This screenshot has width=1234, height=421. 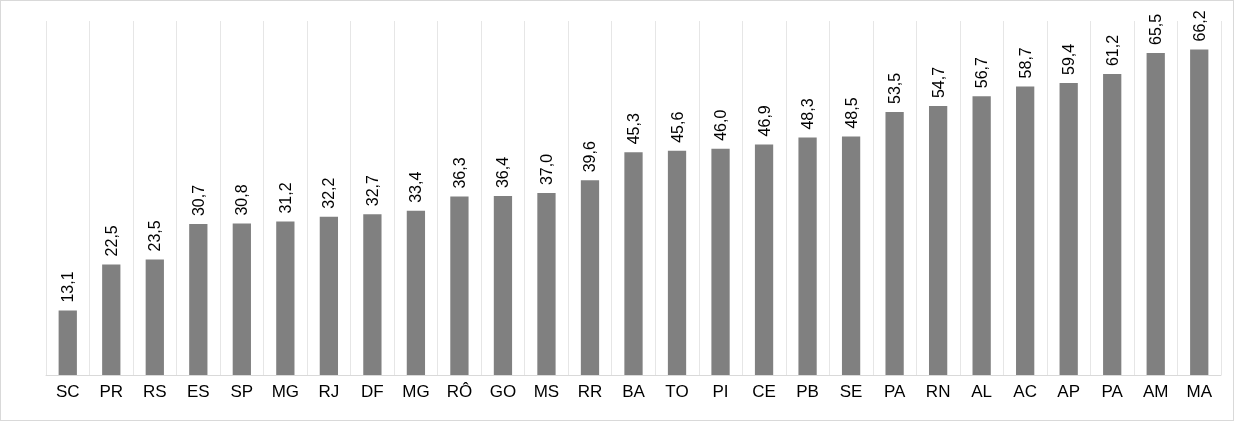 I want to click on data-label: 37,0, so click(x=546, y=169).